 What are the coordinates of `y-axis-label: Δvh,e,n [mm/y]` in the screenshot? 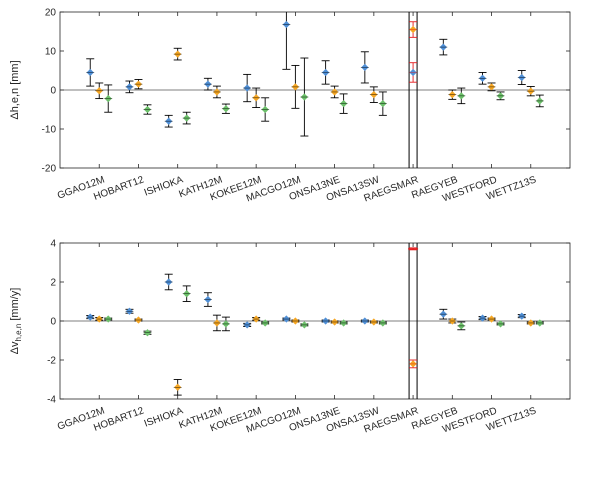 It's located at (16, 321).